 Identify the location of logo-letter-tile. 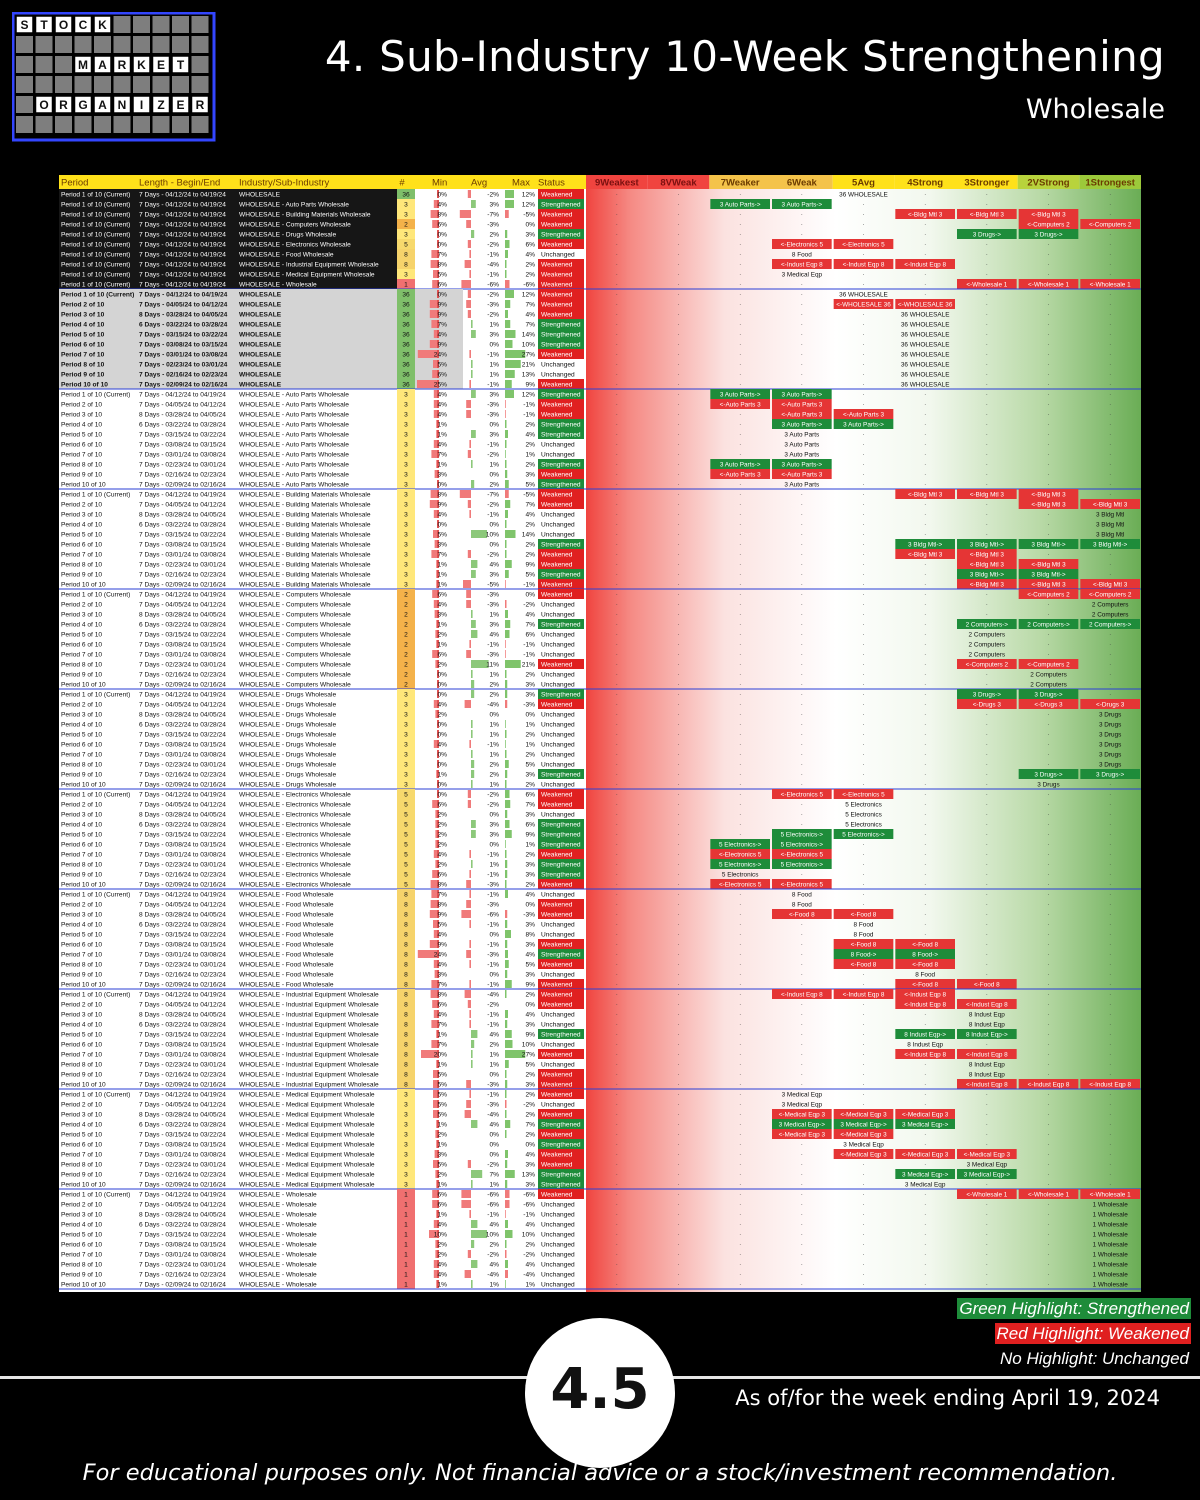
(83, 104).